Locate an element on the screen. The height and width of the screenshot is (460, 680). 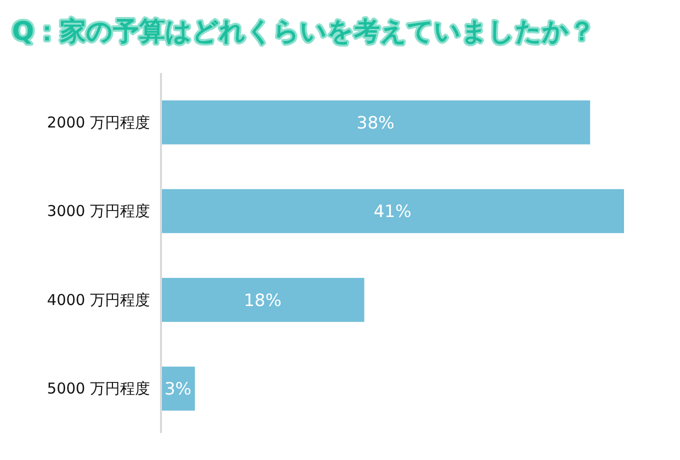
data-label: 38% is located at coordinates (375, 123).